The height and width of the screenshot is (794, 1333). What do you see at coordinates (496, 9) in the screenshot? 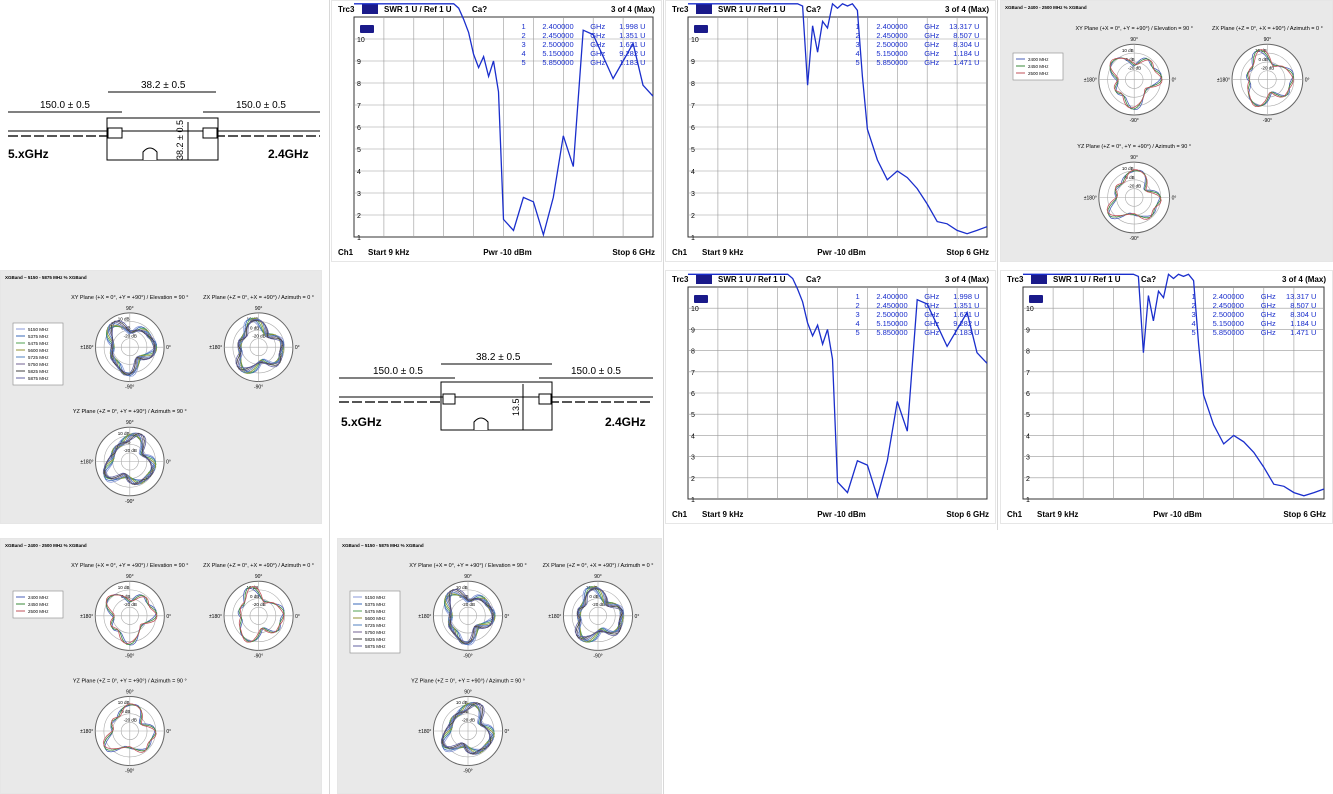
I see `vna-header: Trc3 SWR 1 U / Ref 1 U Ca? 3 of 4 (Max)` at bounding box center [496, 9].